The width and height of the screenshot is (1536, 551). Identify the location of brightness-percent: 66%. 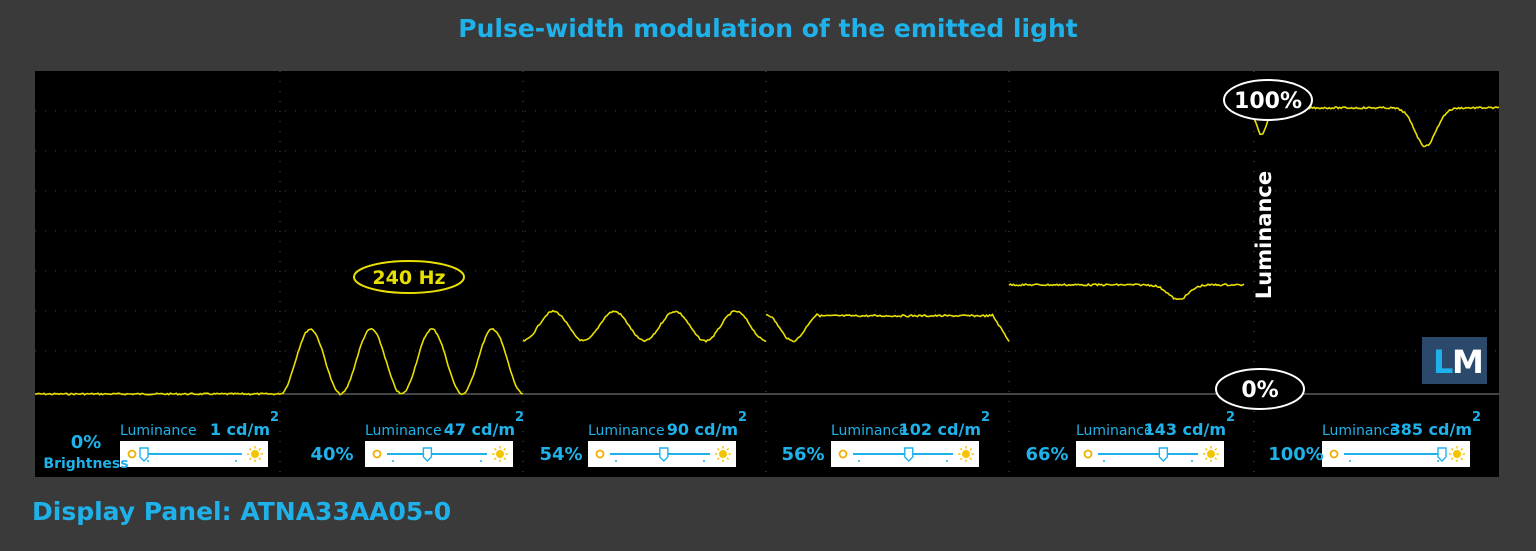
(1046, 454).